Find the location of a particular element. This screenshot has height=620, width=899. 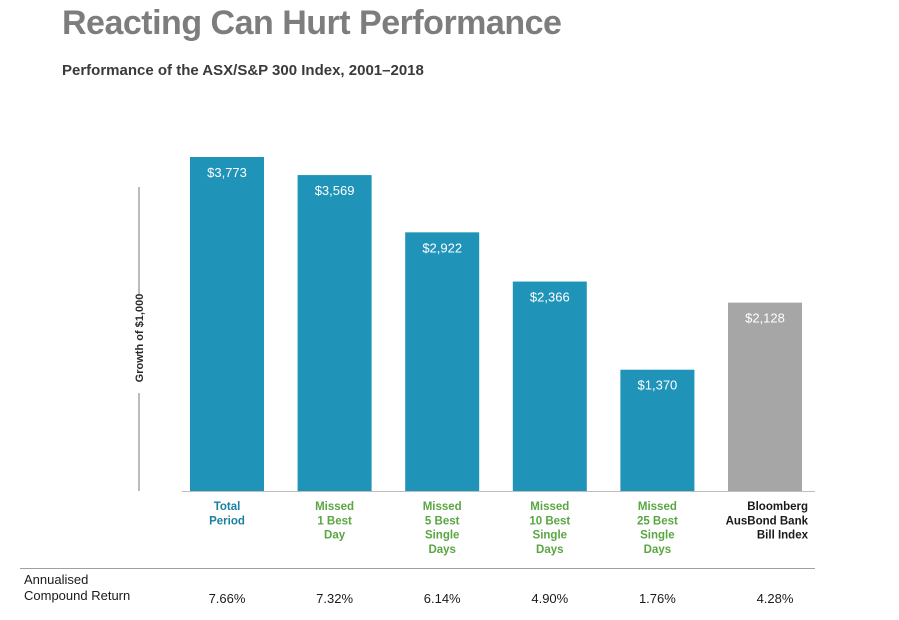

y-axis-label: Growth of $1,000 is located at coordinates (140, 338).